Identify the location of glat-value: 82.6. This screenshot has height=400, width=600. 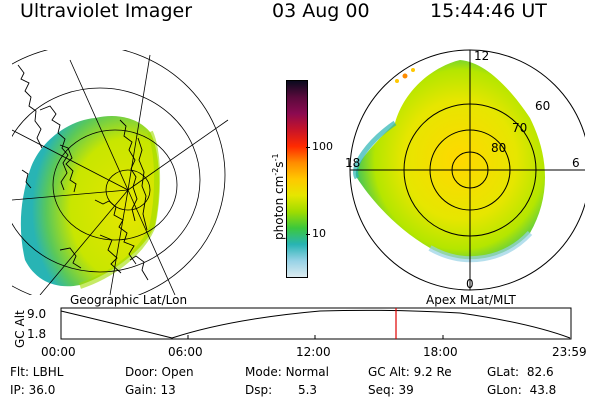
(540, 372).